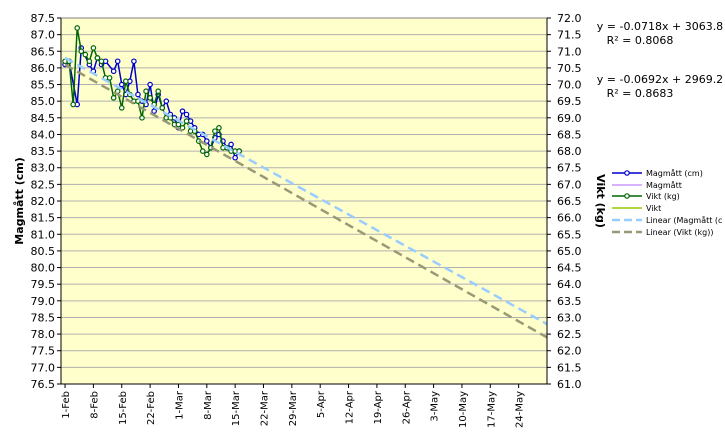 The image size is (725, 444). I want to click on y-right-tick-label: 68.5, so click(569, 134).